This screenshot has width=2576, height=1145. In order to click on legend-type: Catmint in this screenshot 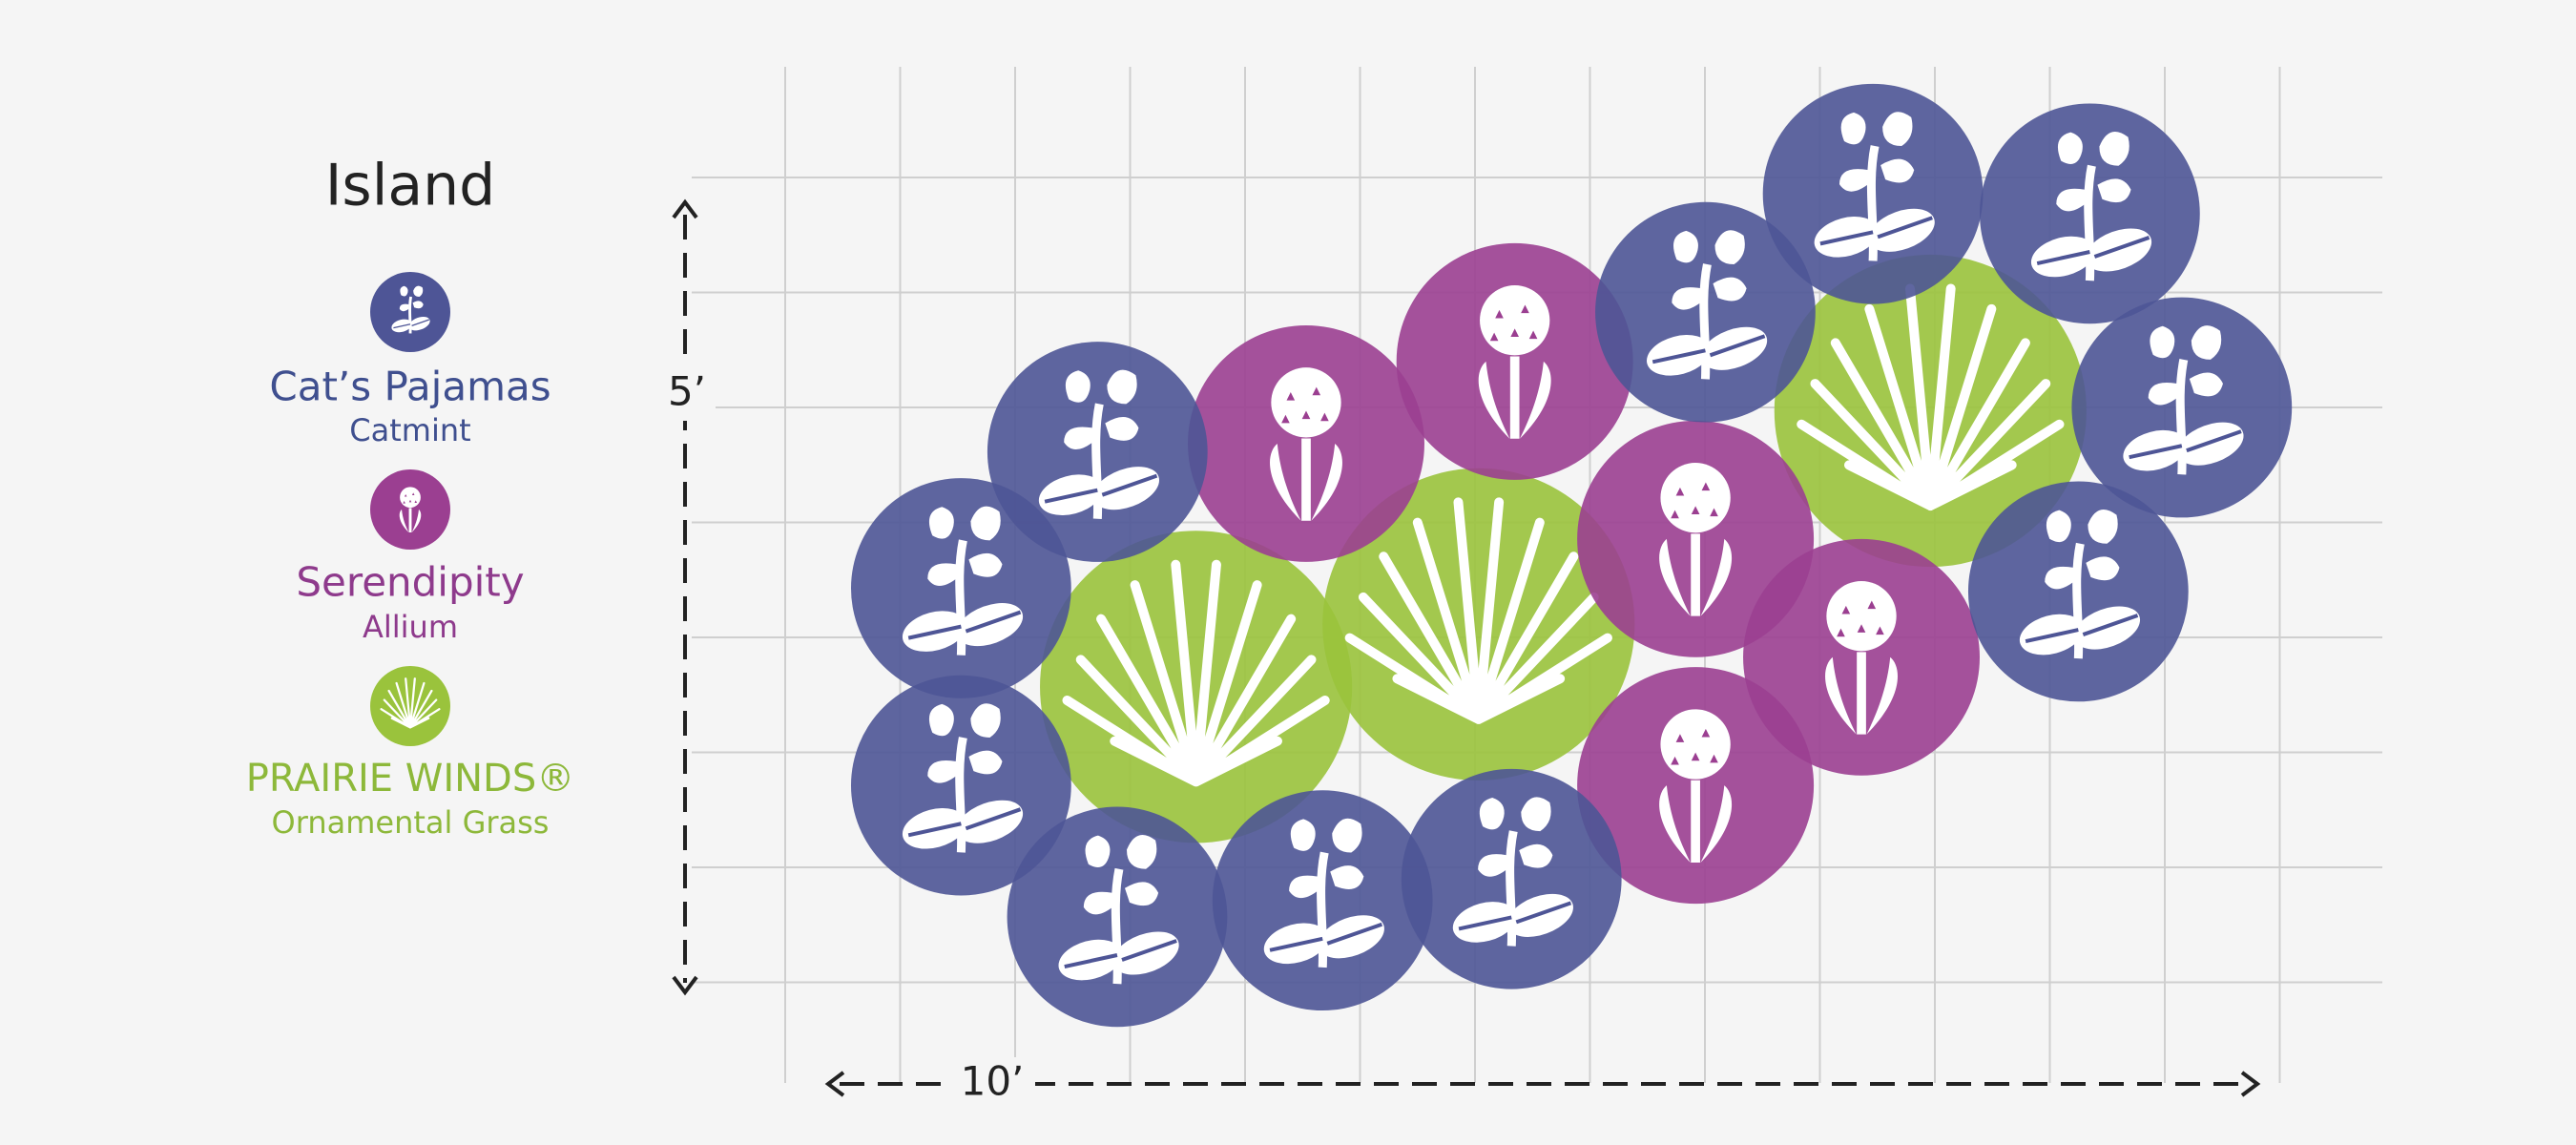, I will do `click(409, 430)`.